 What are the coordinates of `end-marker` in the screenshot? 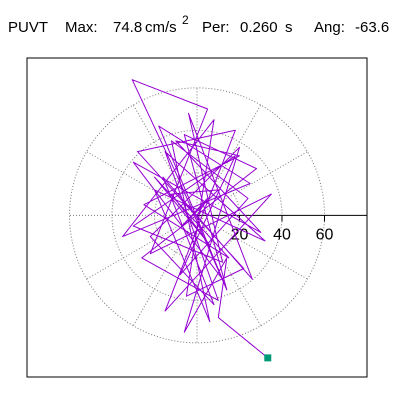 It's located at (268, 358).